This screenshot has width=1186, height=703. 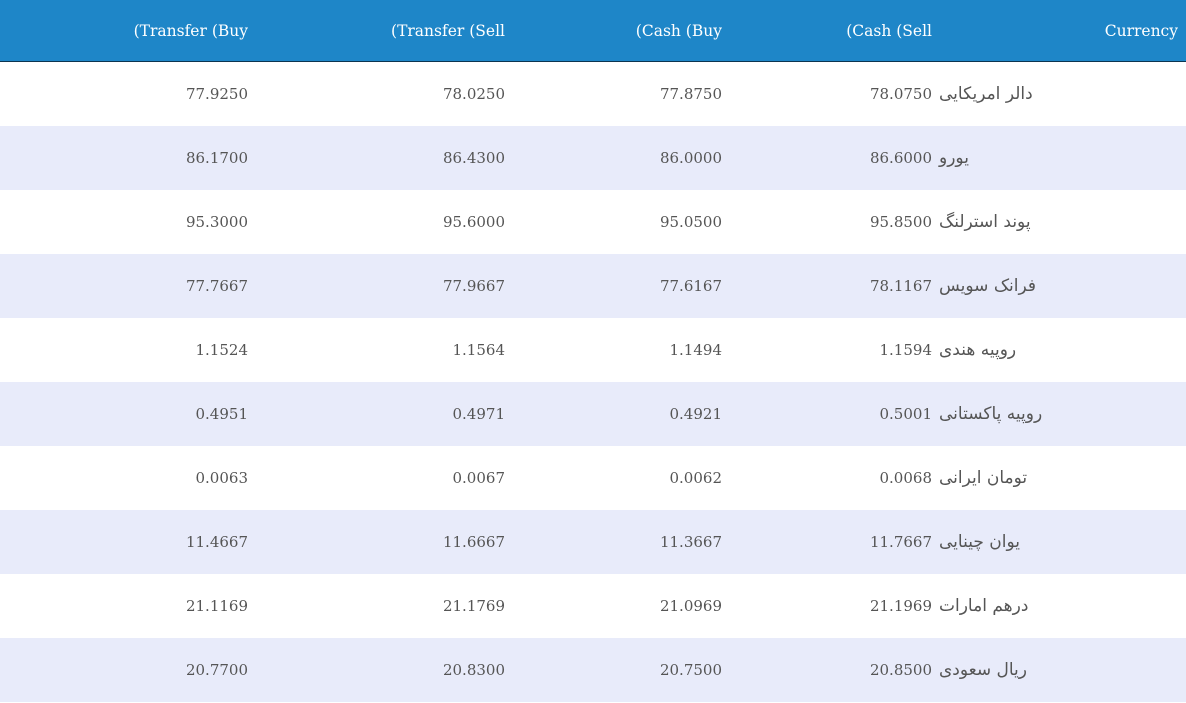 I want to click on cell-transfer-buy: 86.1700, so click(x=216, y=158).